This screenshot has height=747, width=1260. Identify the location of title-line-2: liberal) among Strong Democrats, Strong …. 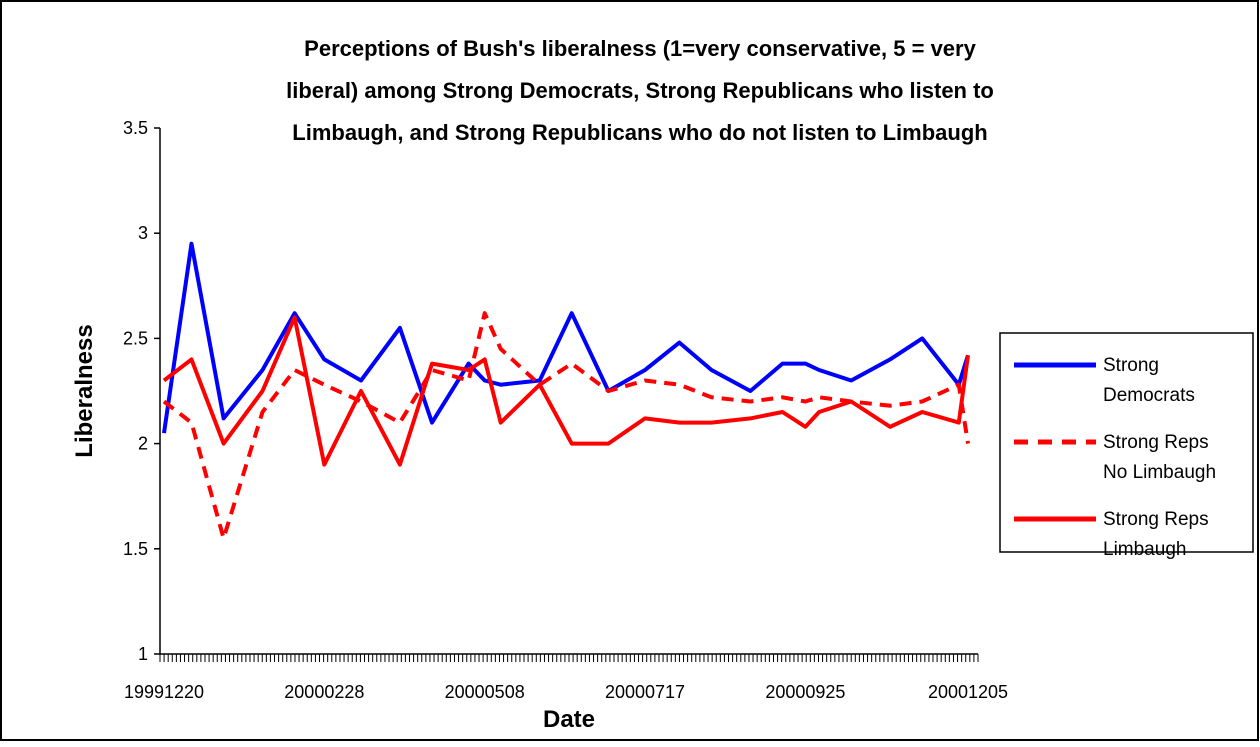
(640, 90).